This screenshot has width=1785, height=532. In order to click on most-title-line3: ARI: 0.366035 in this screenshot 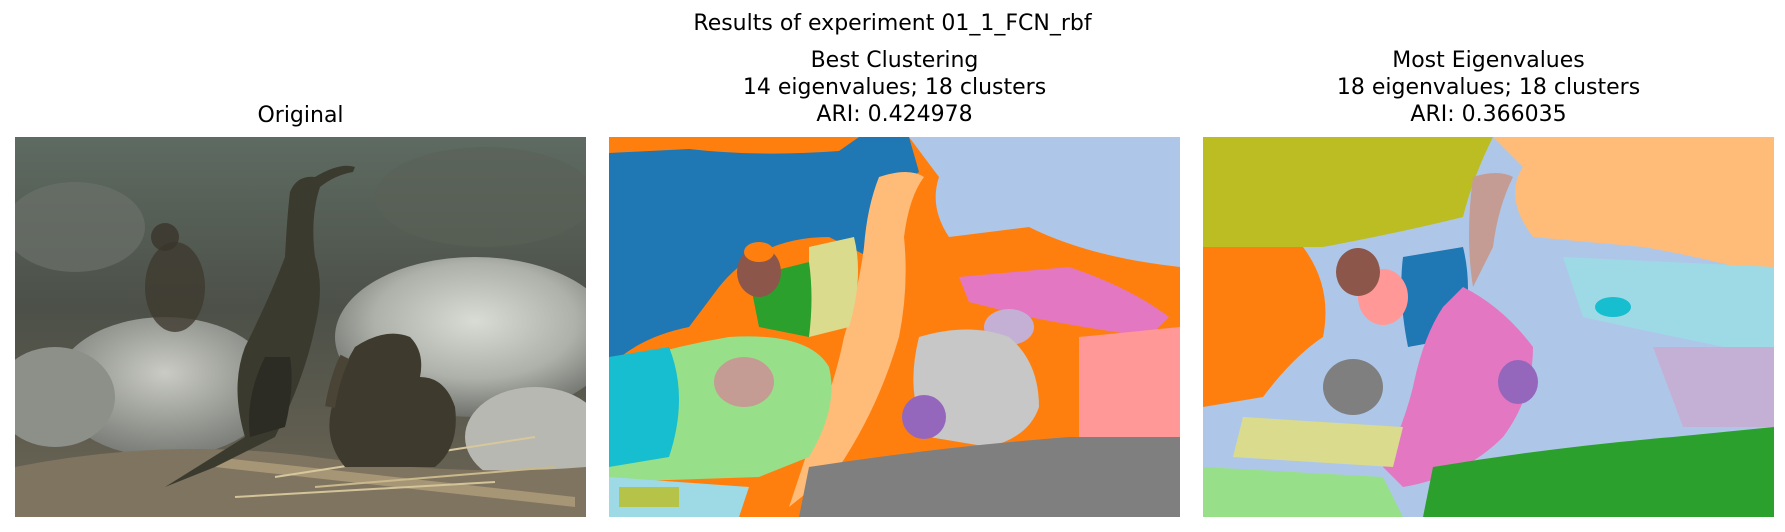, I will do `click(1488, 114)`.